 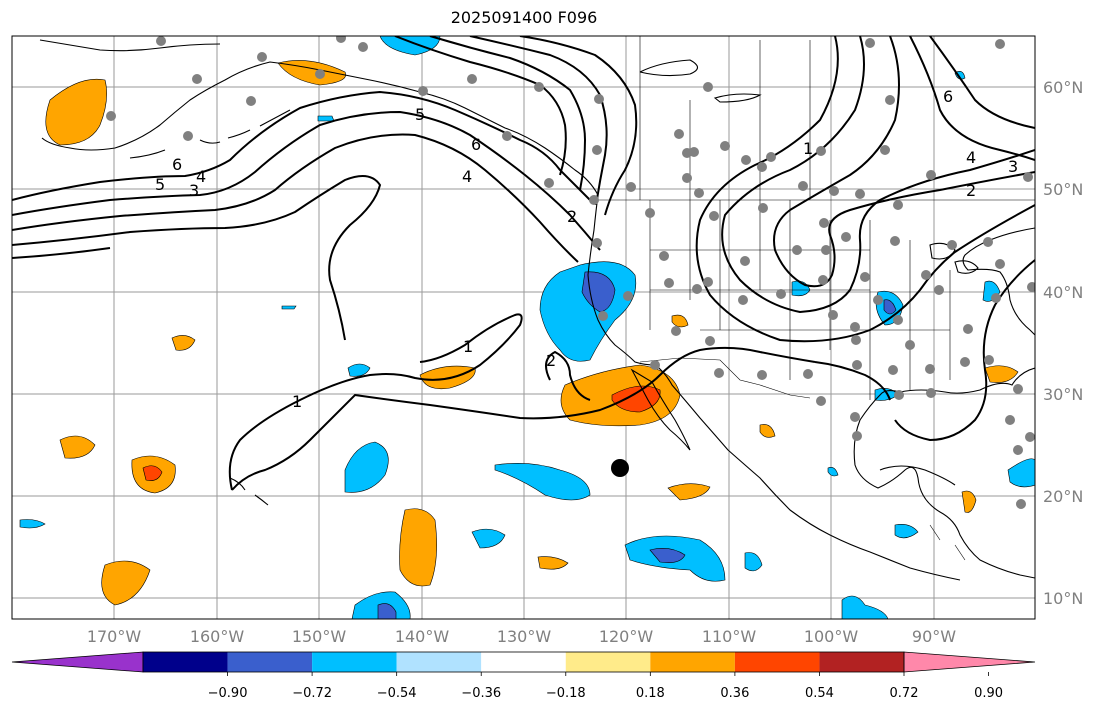 I want to click on colorbar-extend-min, so click(x=77, y=662).